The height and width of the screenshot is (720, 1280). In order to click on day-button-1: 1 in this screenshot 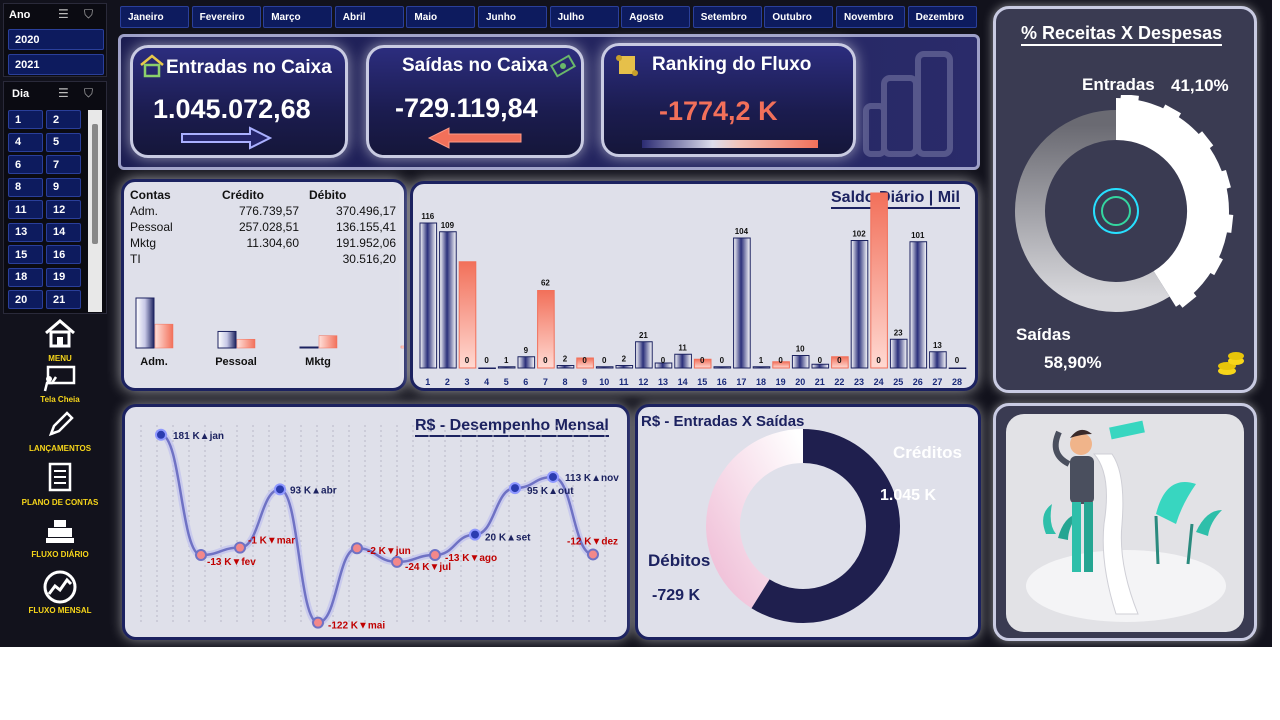, I will do `click(25, 119)`.